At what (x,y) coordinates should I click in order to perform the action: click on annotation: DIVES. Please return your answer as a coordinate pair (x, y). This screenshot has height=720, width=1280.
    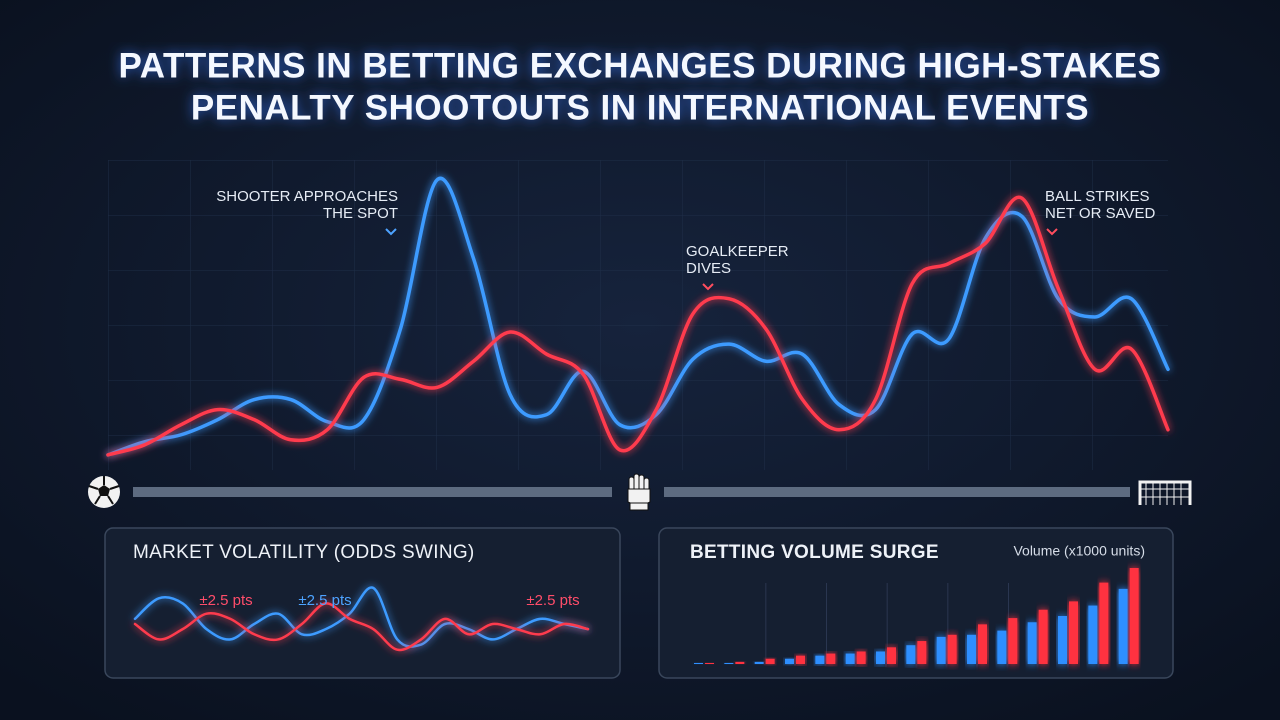
    Looking at the image, I should click on (708, 268).